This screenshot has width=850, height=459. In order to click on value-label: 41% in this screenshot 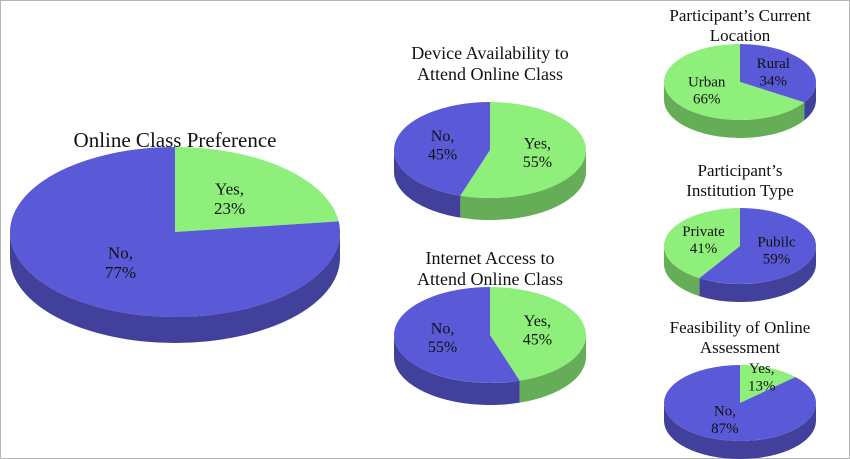, I will do `click(704, 249)`.